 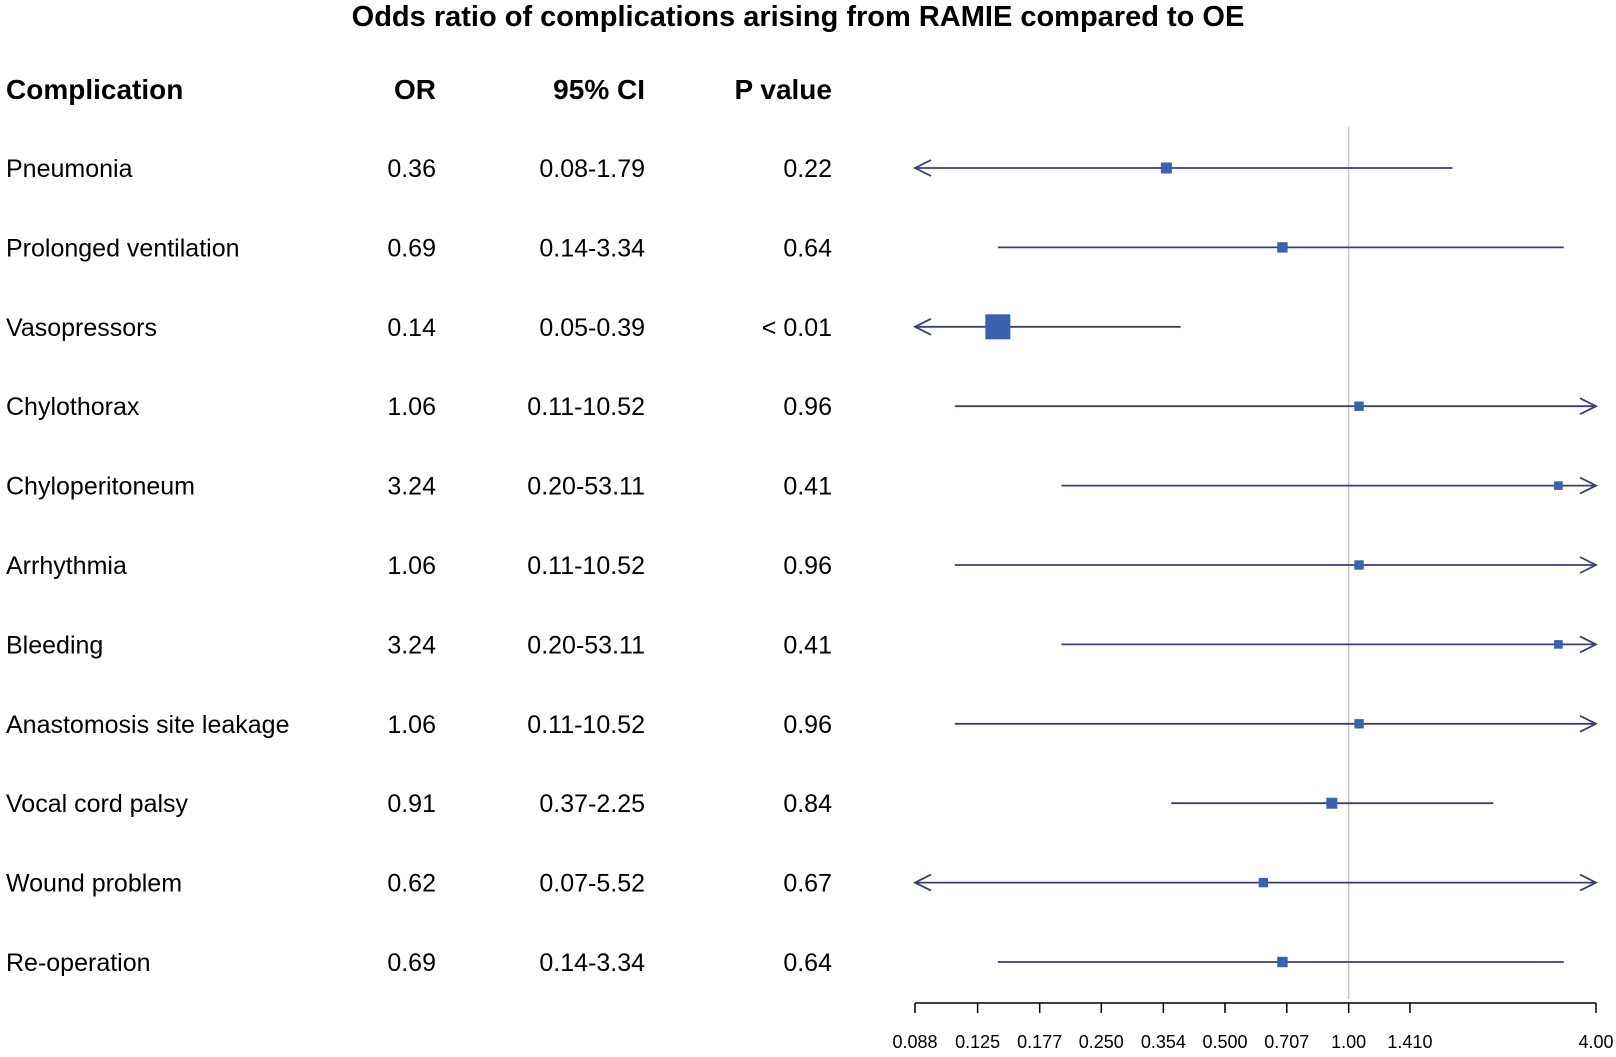 I want to click on row-p-value: 0.84, so click(x=807, y=804).